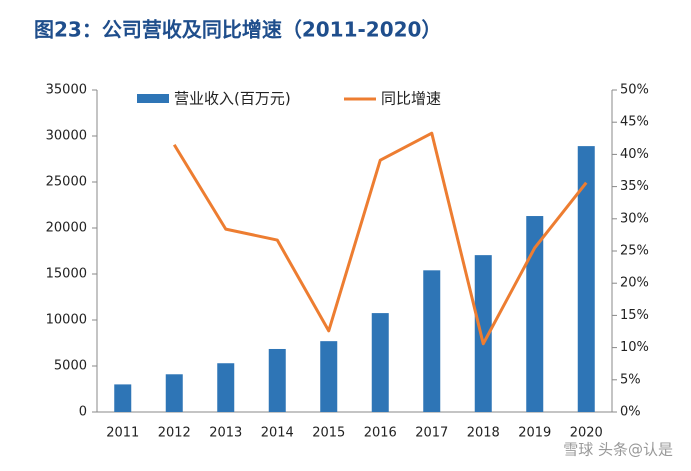 This screenshot has height=471, width=691. Describe the element at coordinates (431, 433) in the screenshot. I see `x-tick-label: 2017` at that location.